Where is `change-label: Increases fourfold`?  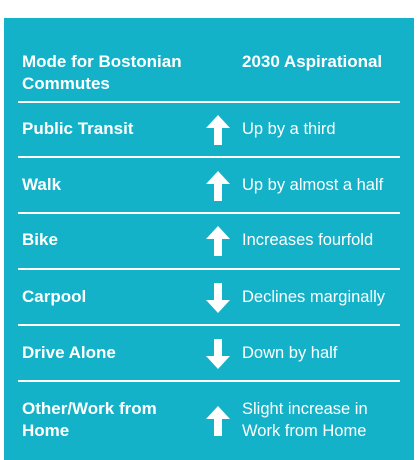 change-label: Increases fourfold is located at coordinates (307, 240).